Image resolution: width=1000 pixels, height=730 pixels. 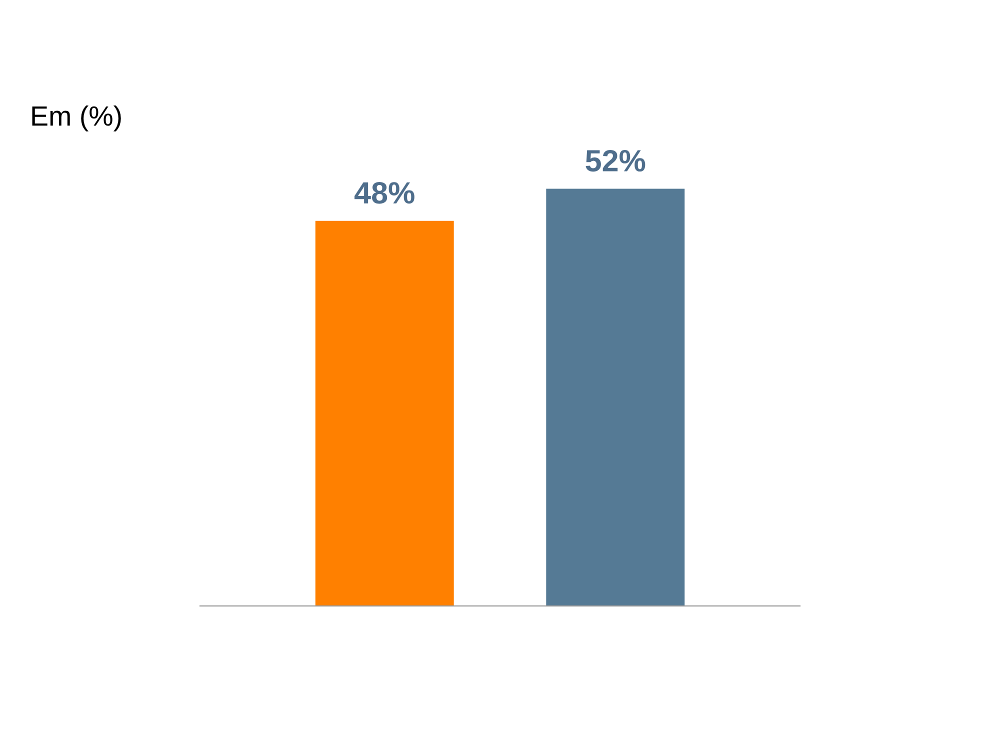 I want to click on data-label: 52%, so click(x=616, y=161).